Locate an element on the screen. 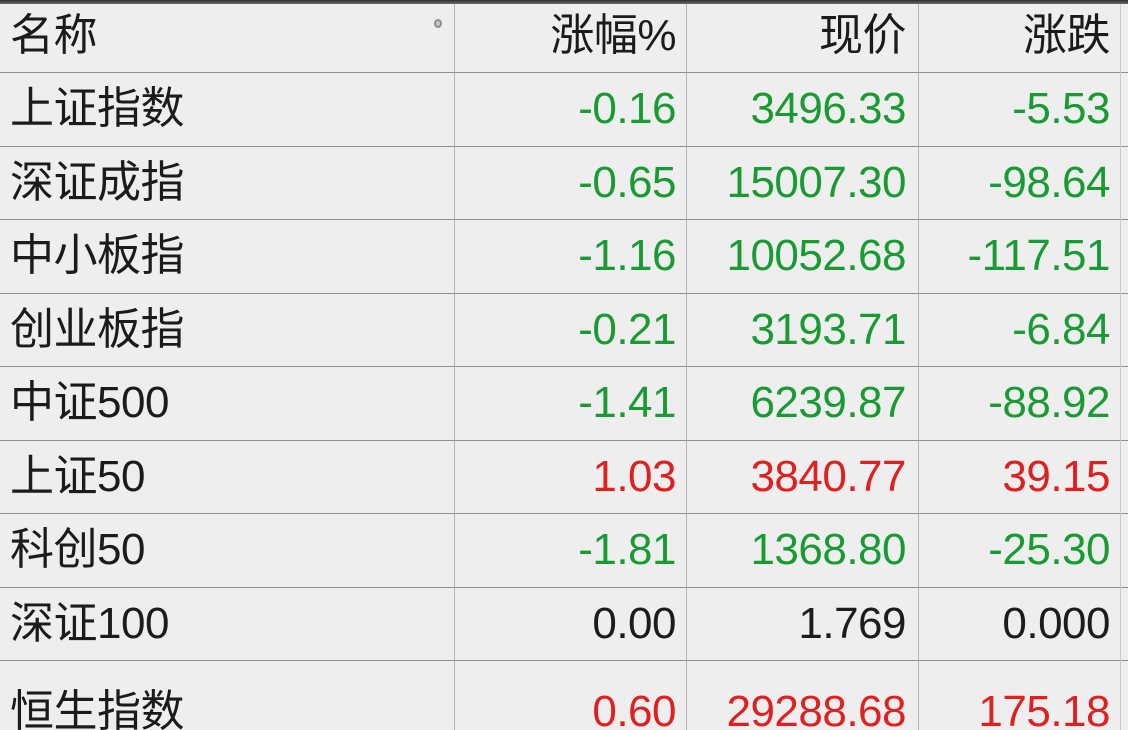  change-cell: 175.18 is located at coordinates (1023, 695).